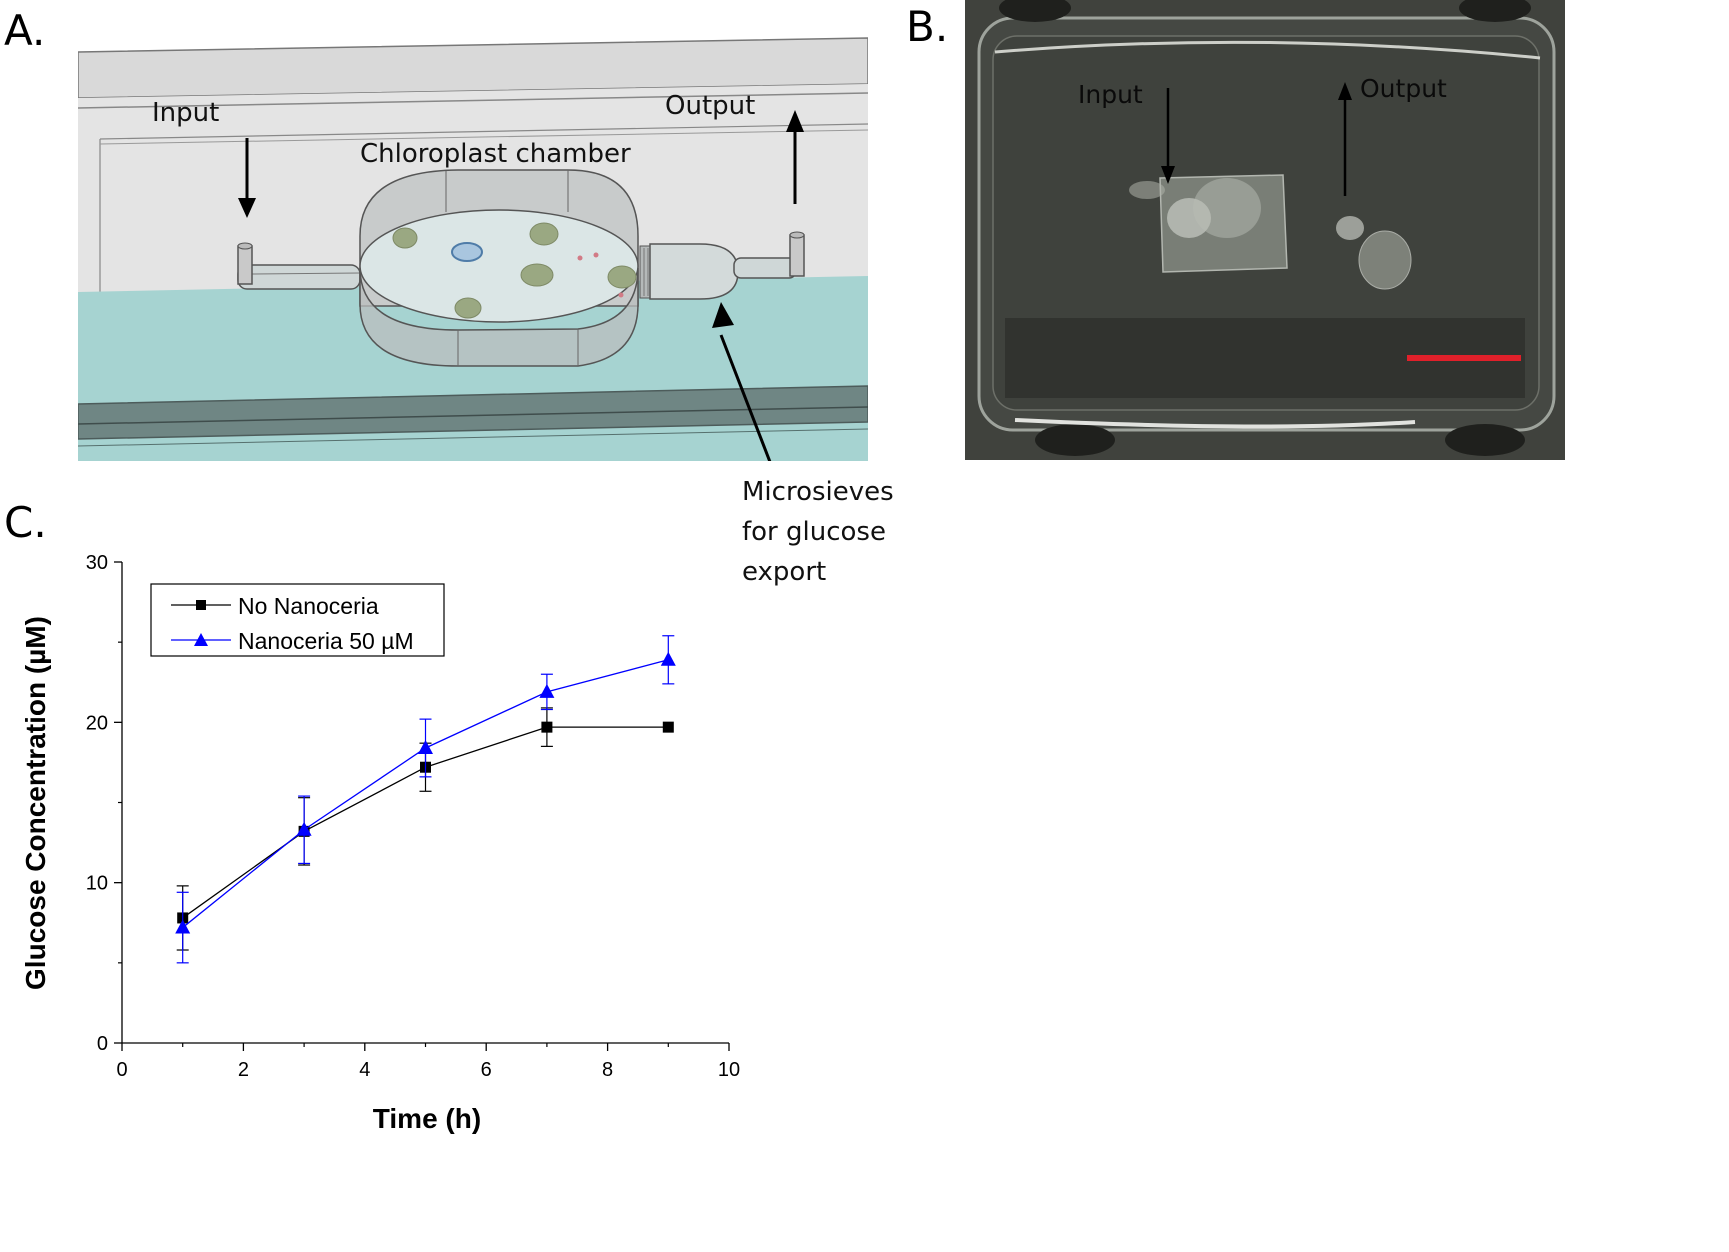 Image resolution: width=1729 pixels, height=1252 pixels. What do you see at coordinates (1265, 230) in the screenshot?
I see `panel-b-photo` at bounding box center [1265, 230].